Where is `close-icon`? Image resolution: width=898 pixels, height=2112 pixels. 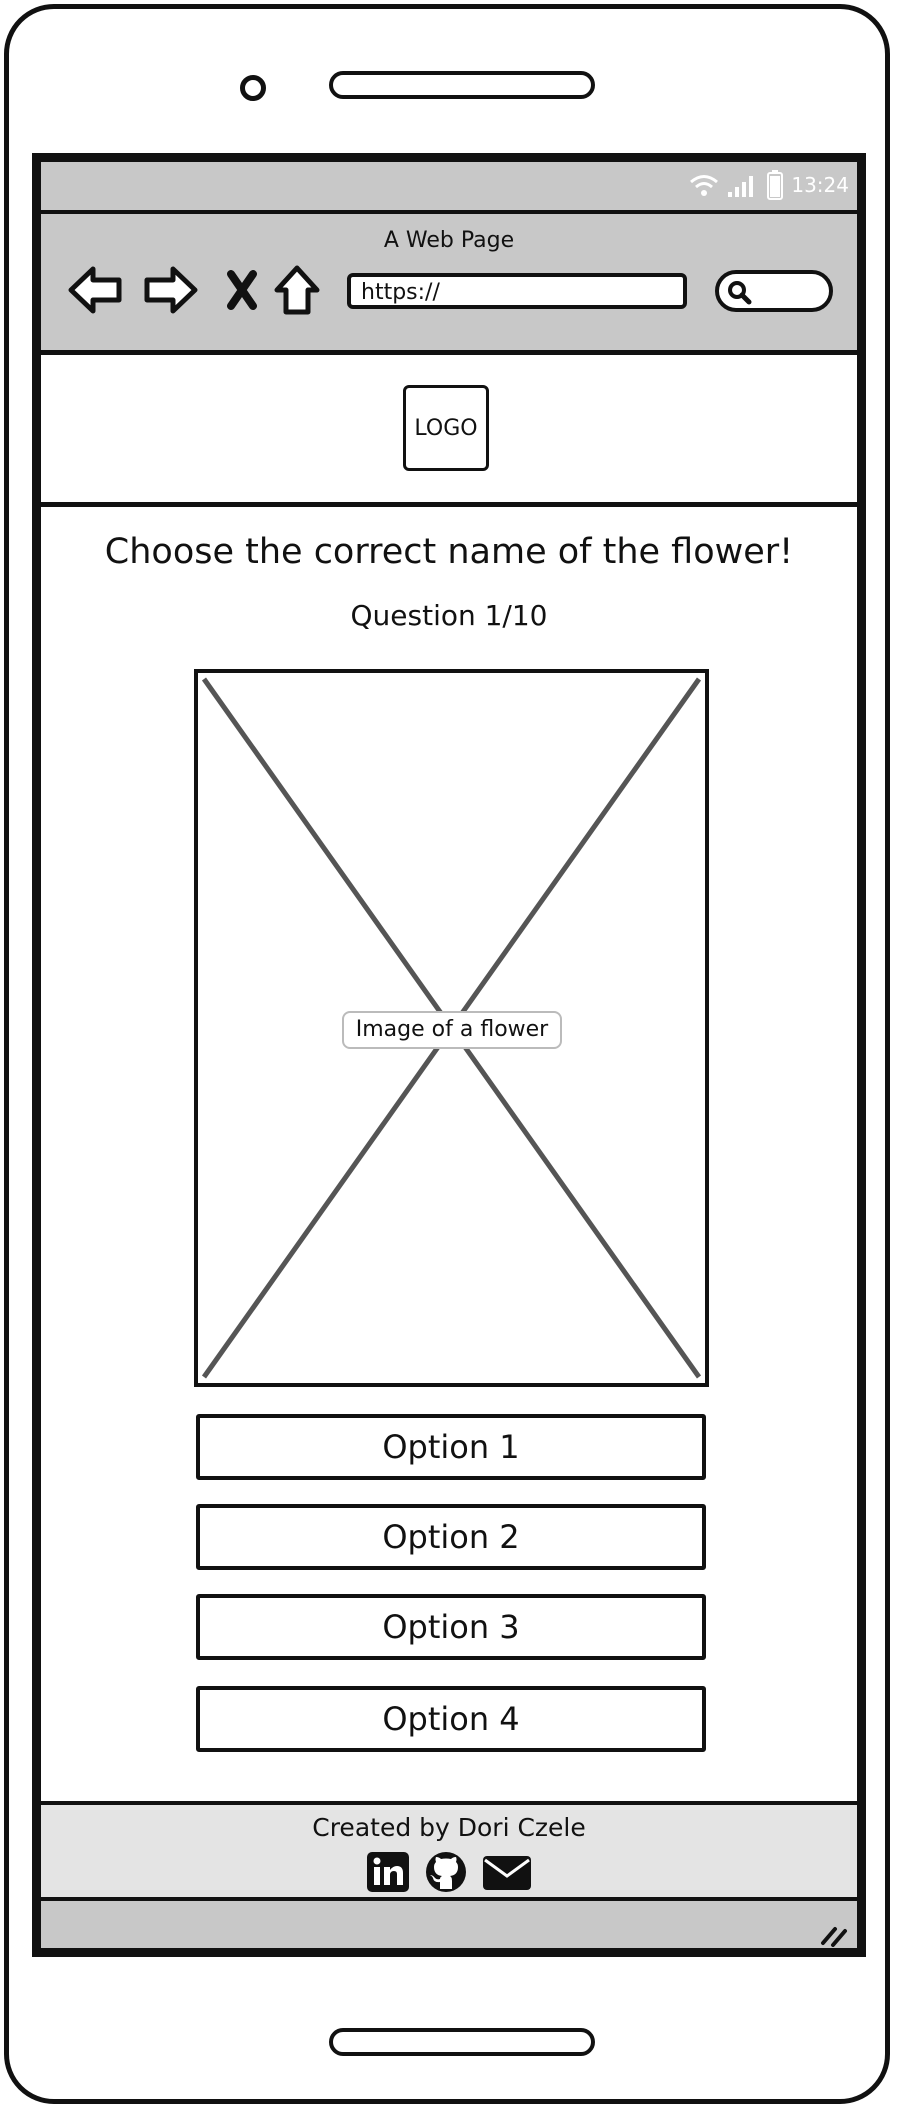
close-icon is located at coordinates (242, 292).